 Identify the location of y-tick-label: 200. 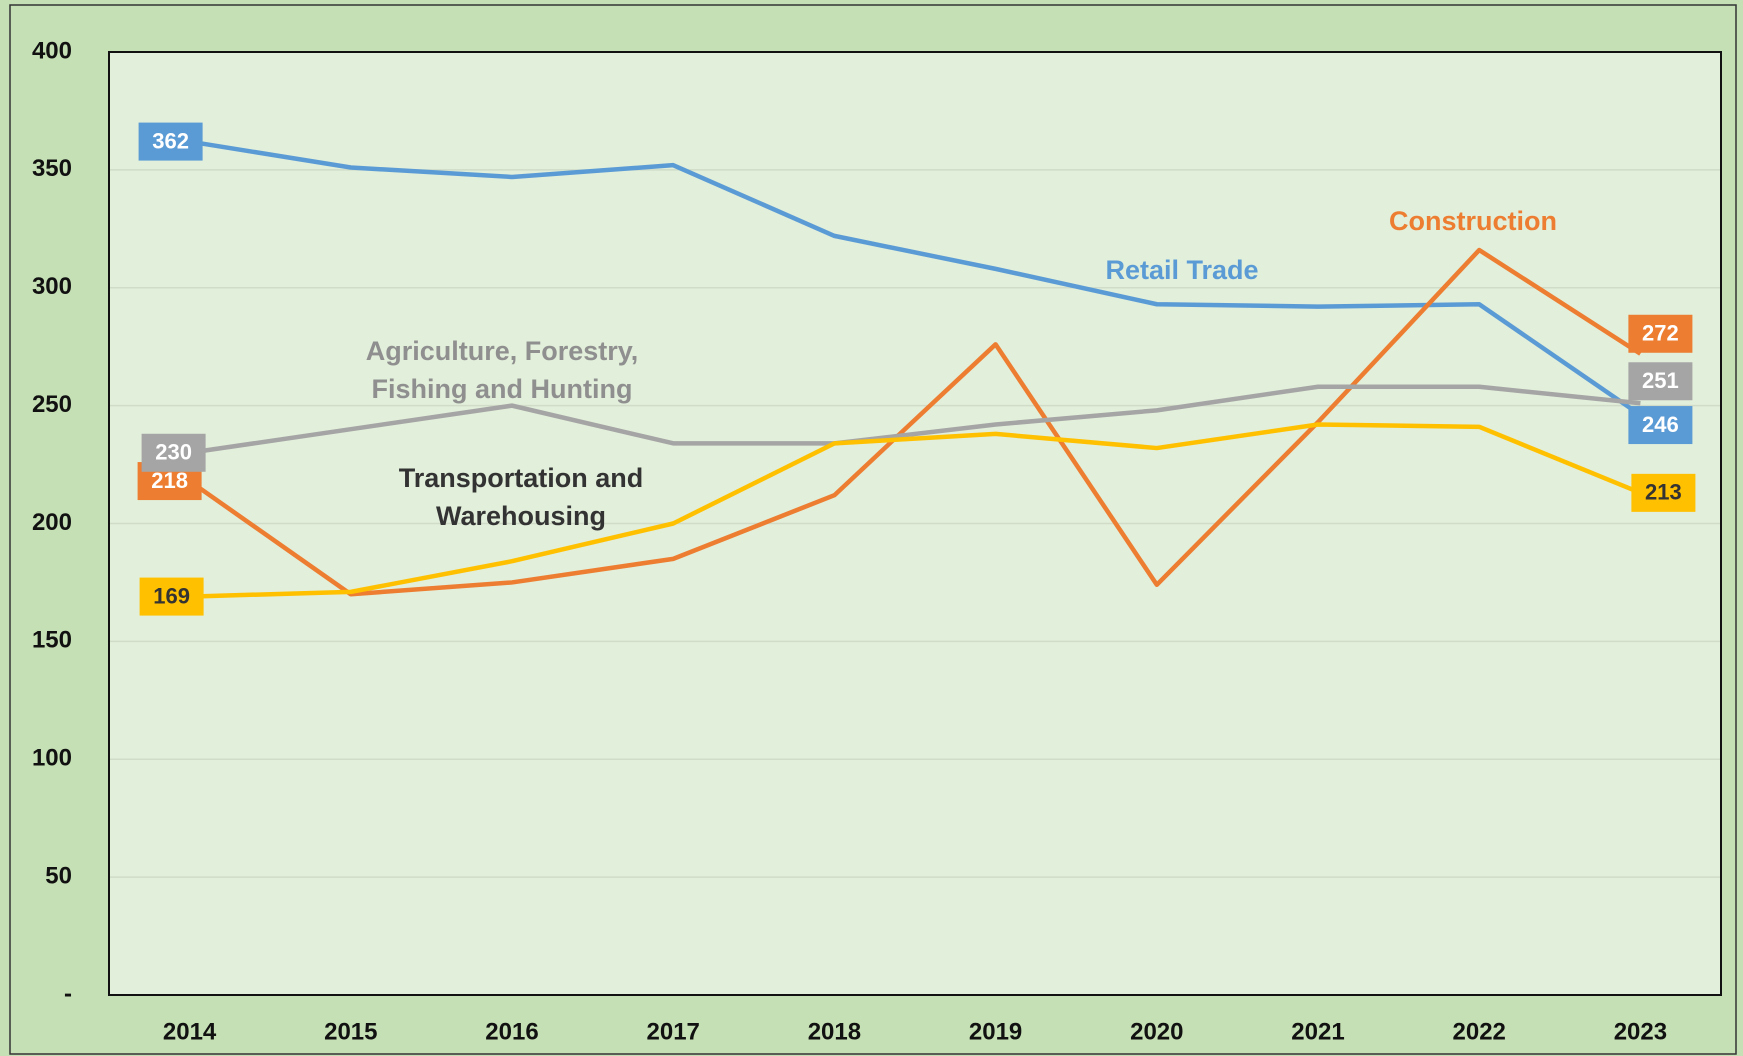
(52, 522).